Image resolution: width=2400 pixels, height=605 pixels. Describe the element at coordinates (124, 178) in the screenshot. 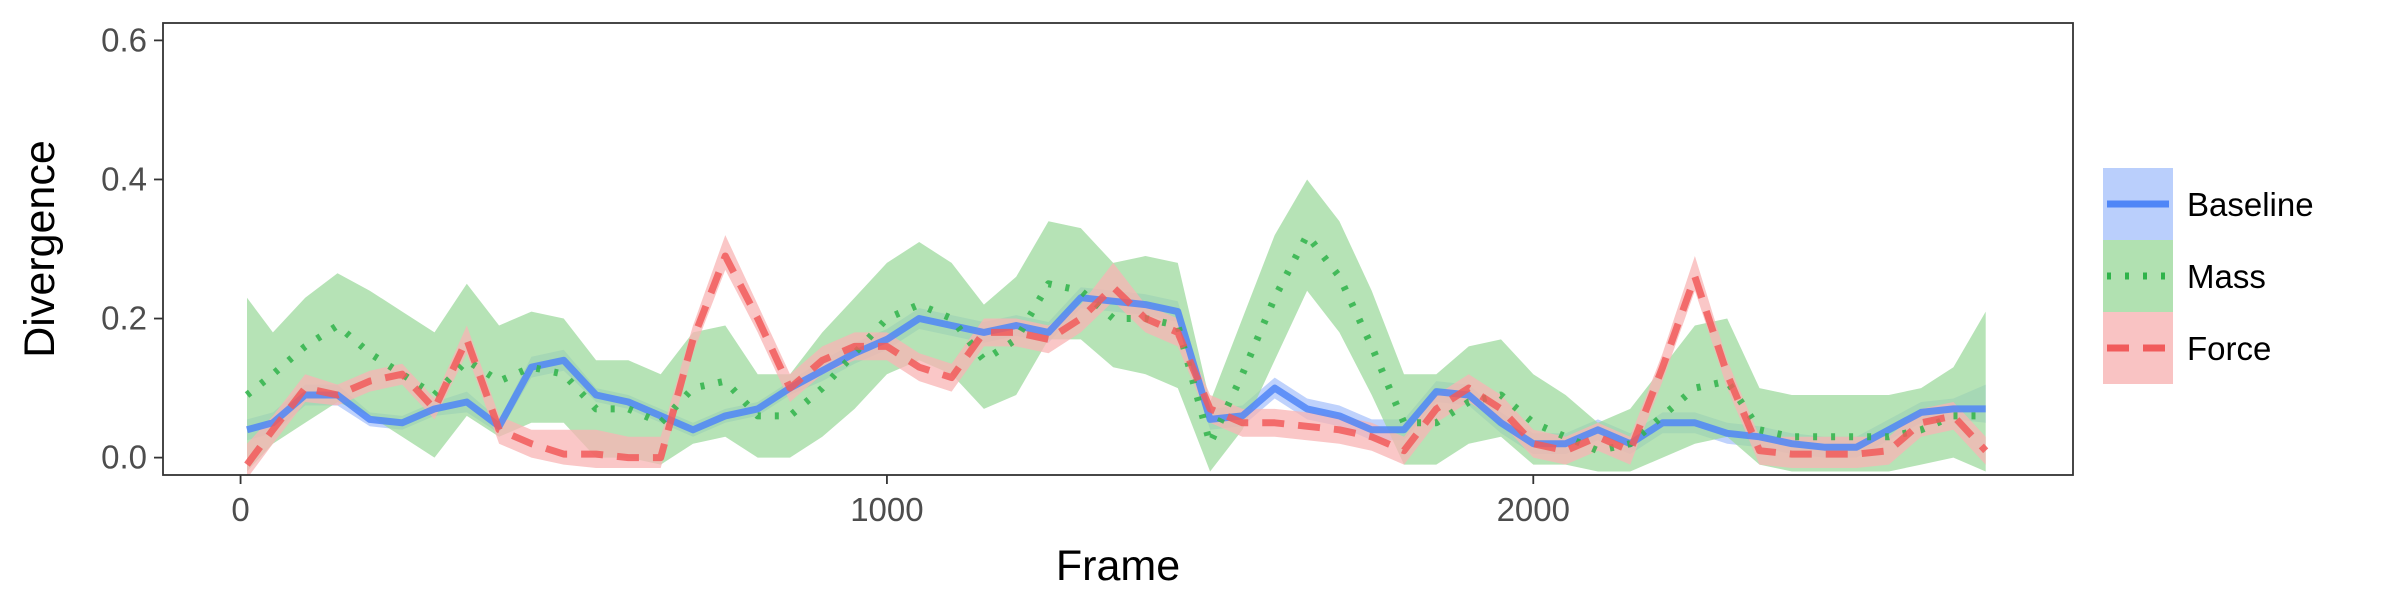

I see `y-tick-label: 0.4` at that location.